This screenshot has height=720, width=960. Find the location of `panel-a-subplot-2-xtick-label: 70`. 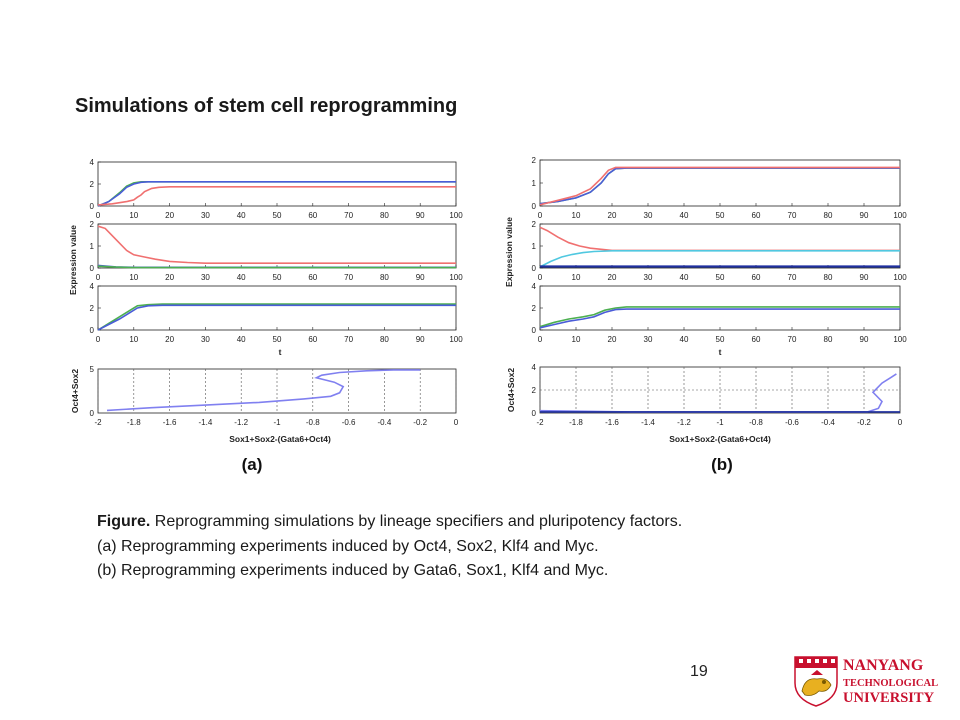

panel-a-subplot-2-xtick-label: 70 is located at coordinates (348, 277).